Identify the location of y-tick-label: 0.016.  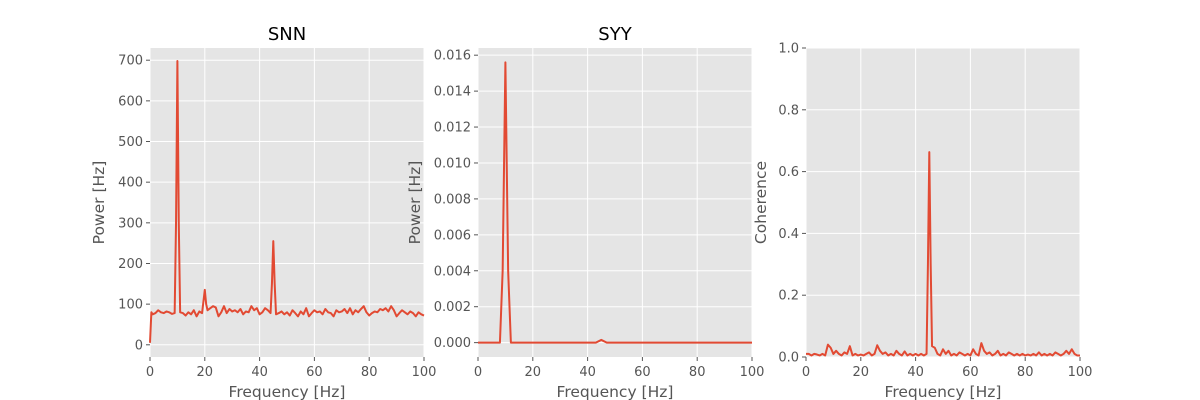
(452, 56).